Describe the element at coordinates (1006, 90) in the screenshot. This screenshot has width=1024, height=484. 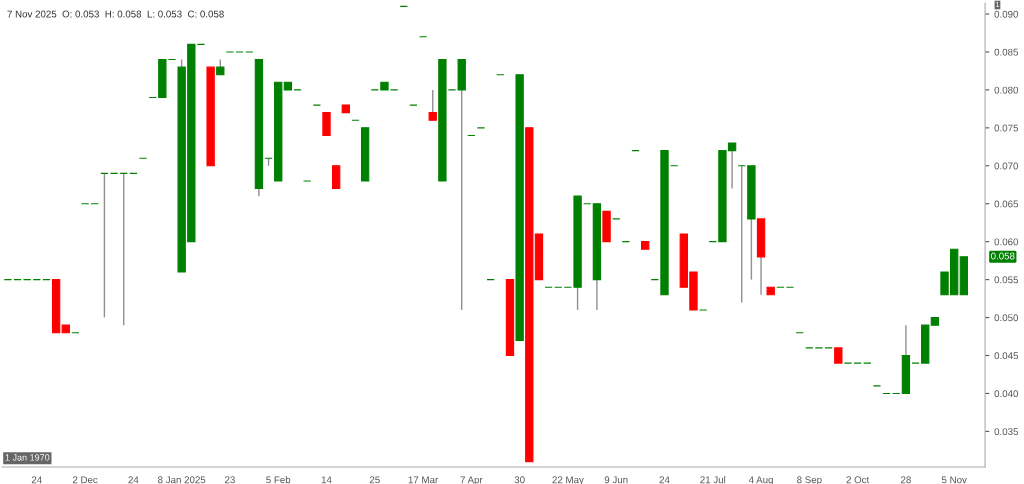
I see `y-tick-label: 0.080` at that location.